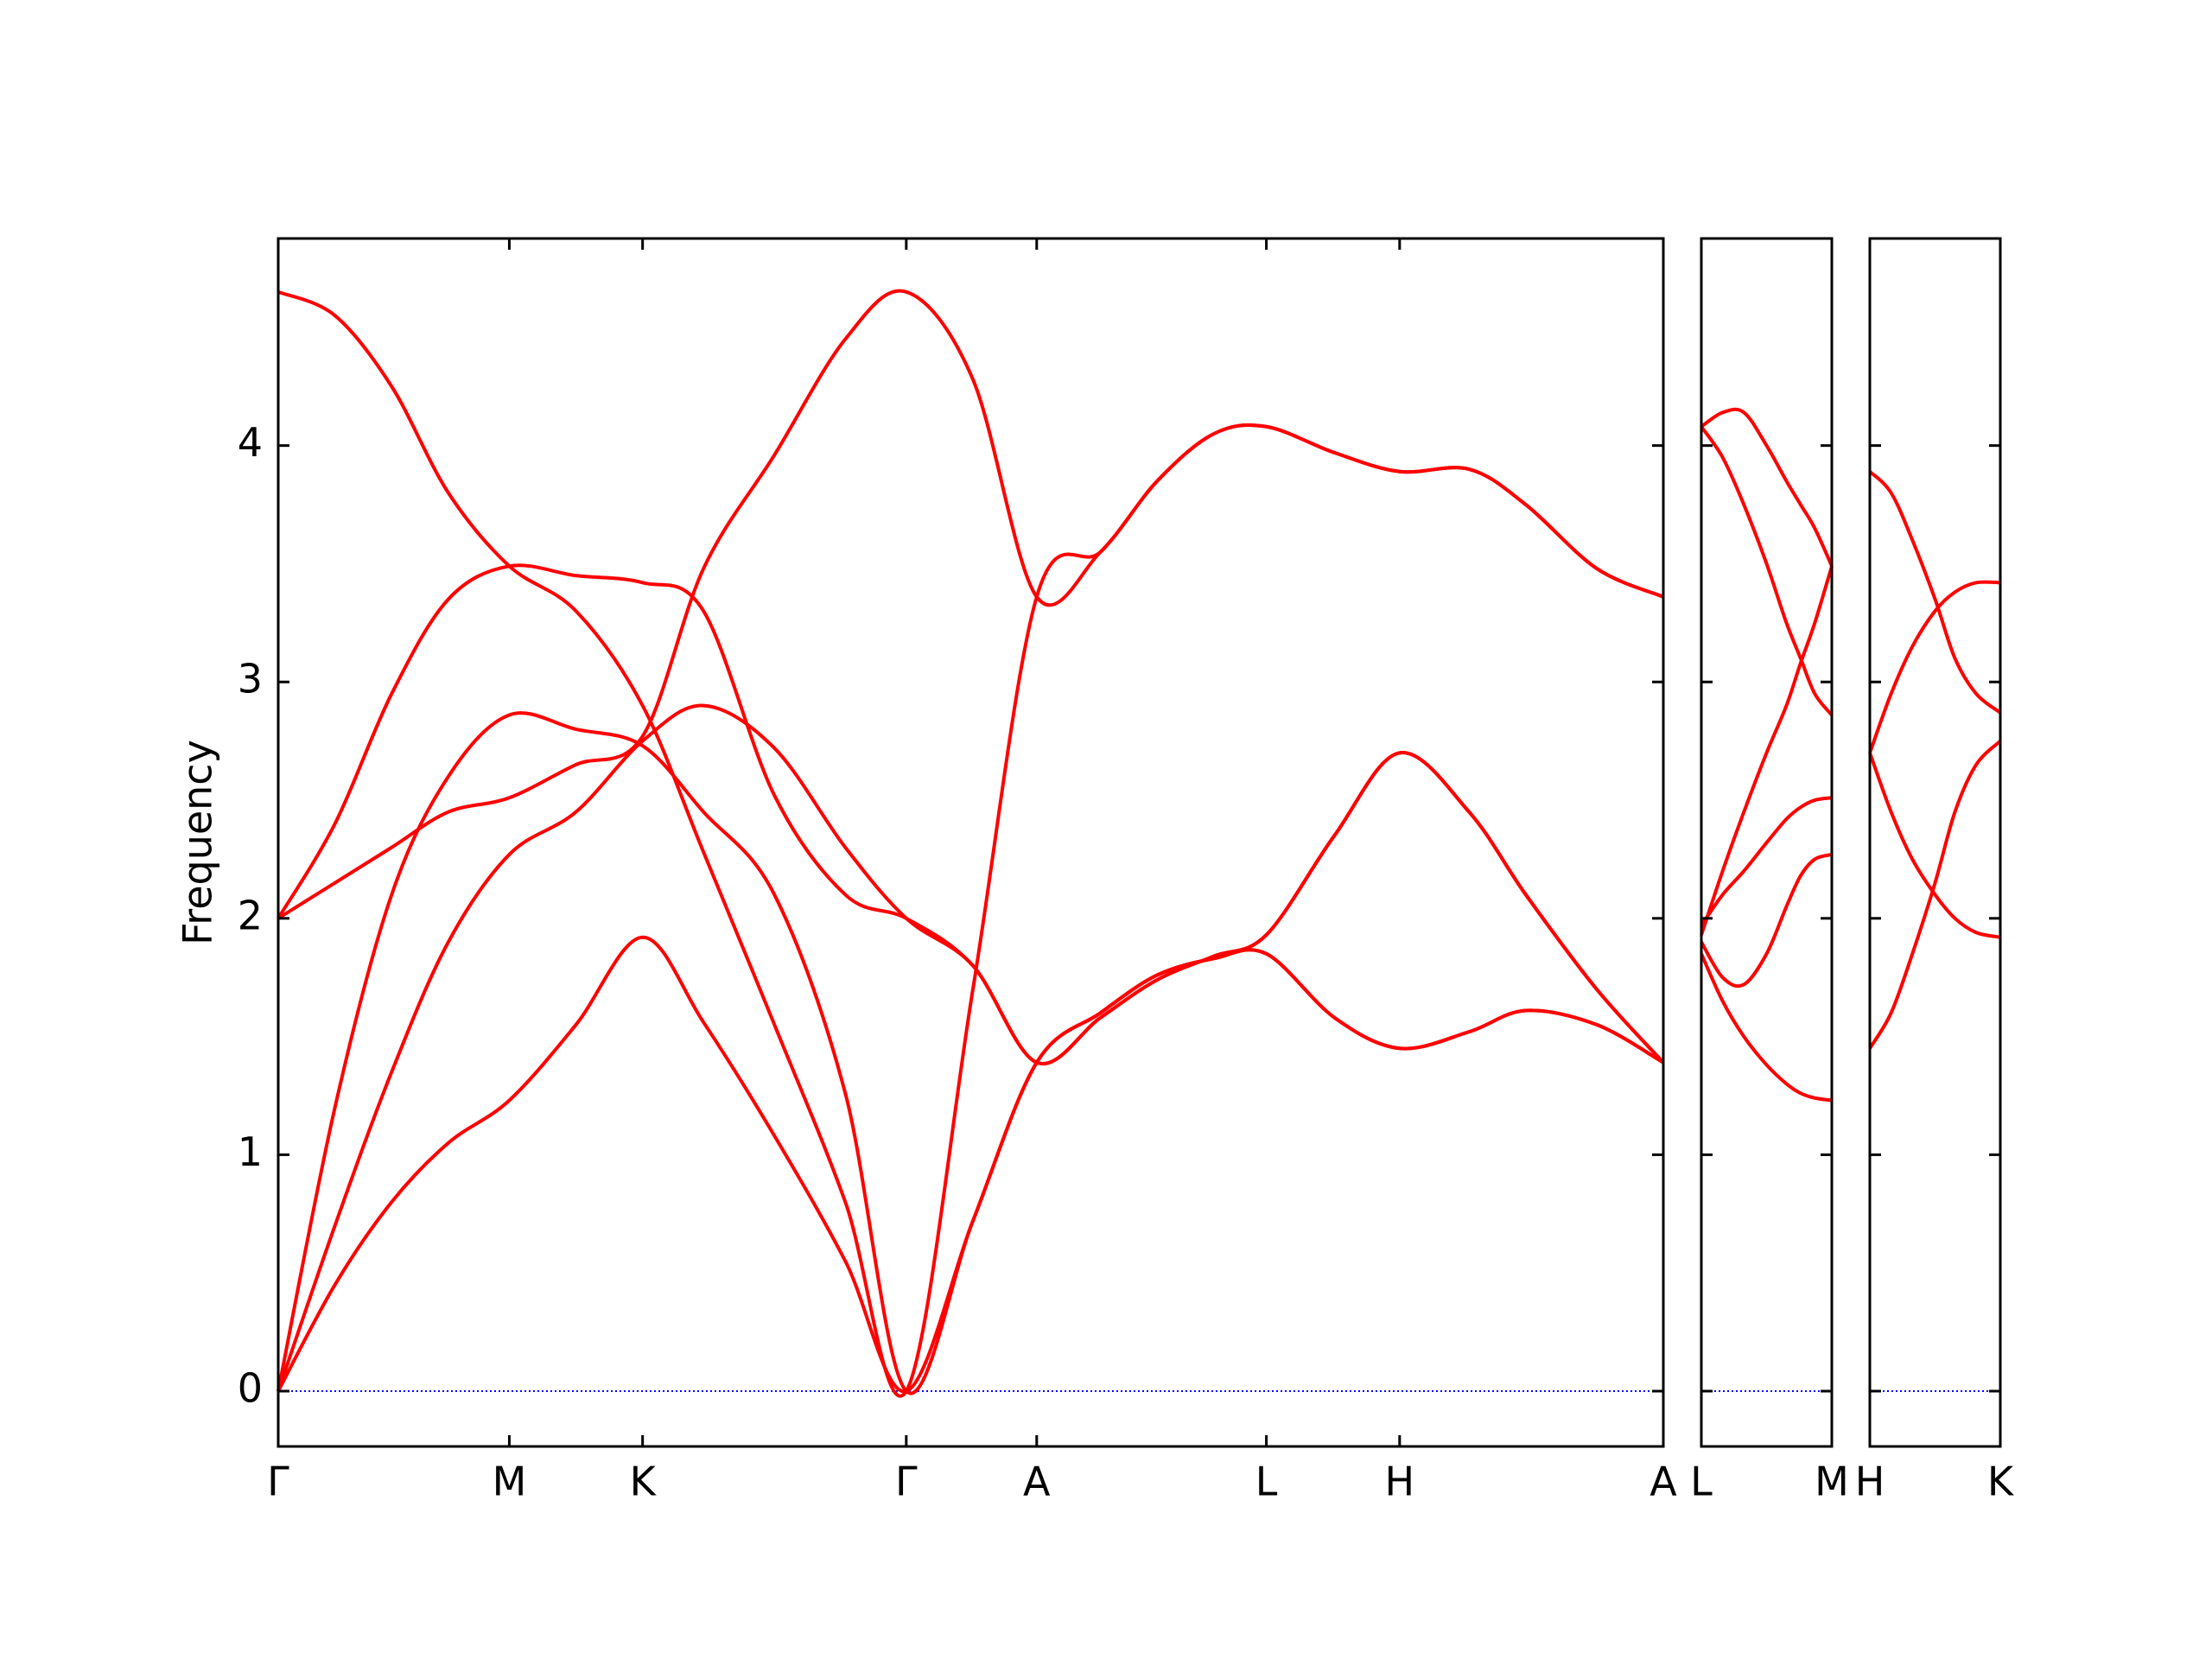 The image size is (2212, 1659). I want to click on y-tick-label: 2, so click(250, 915).